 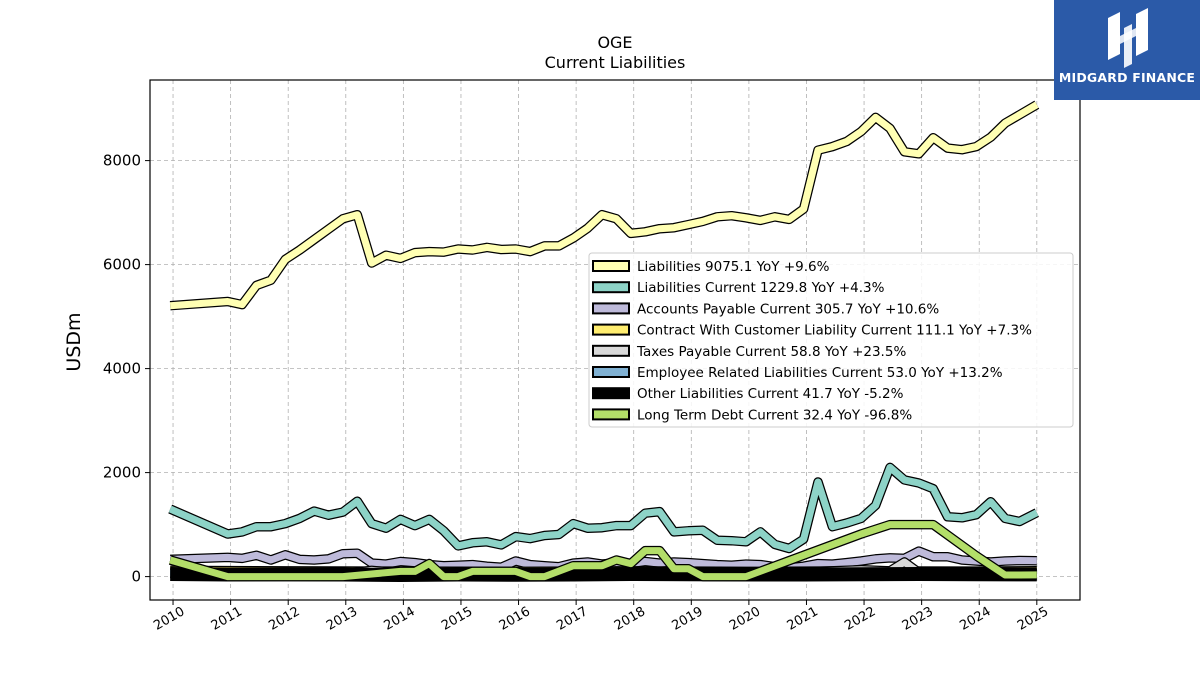 I want to click on chart-title: OGE, so click(x=614, y=42).